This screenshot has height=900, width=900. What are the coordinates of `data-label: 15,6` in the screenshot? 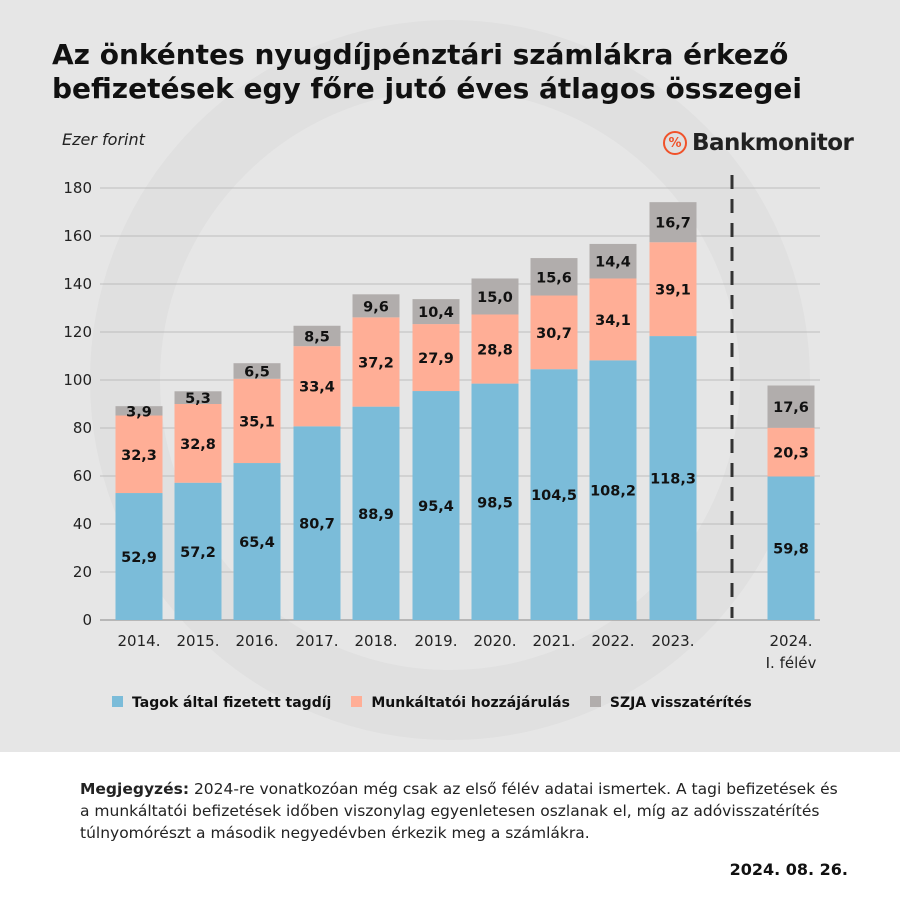 It's located at (554, 278).